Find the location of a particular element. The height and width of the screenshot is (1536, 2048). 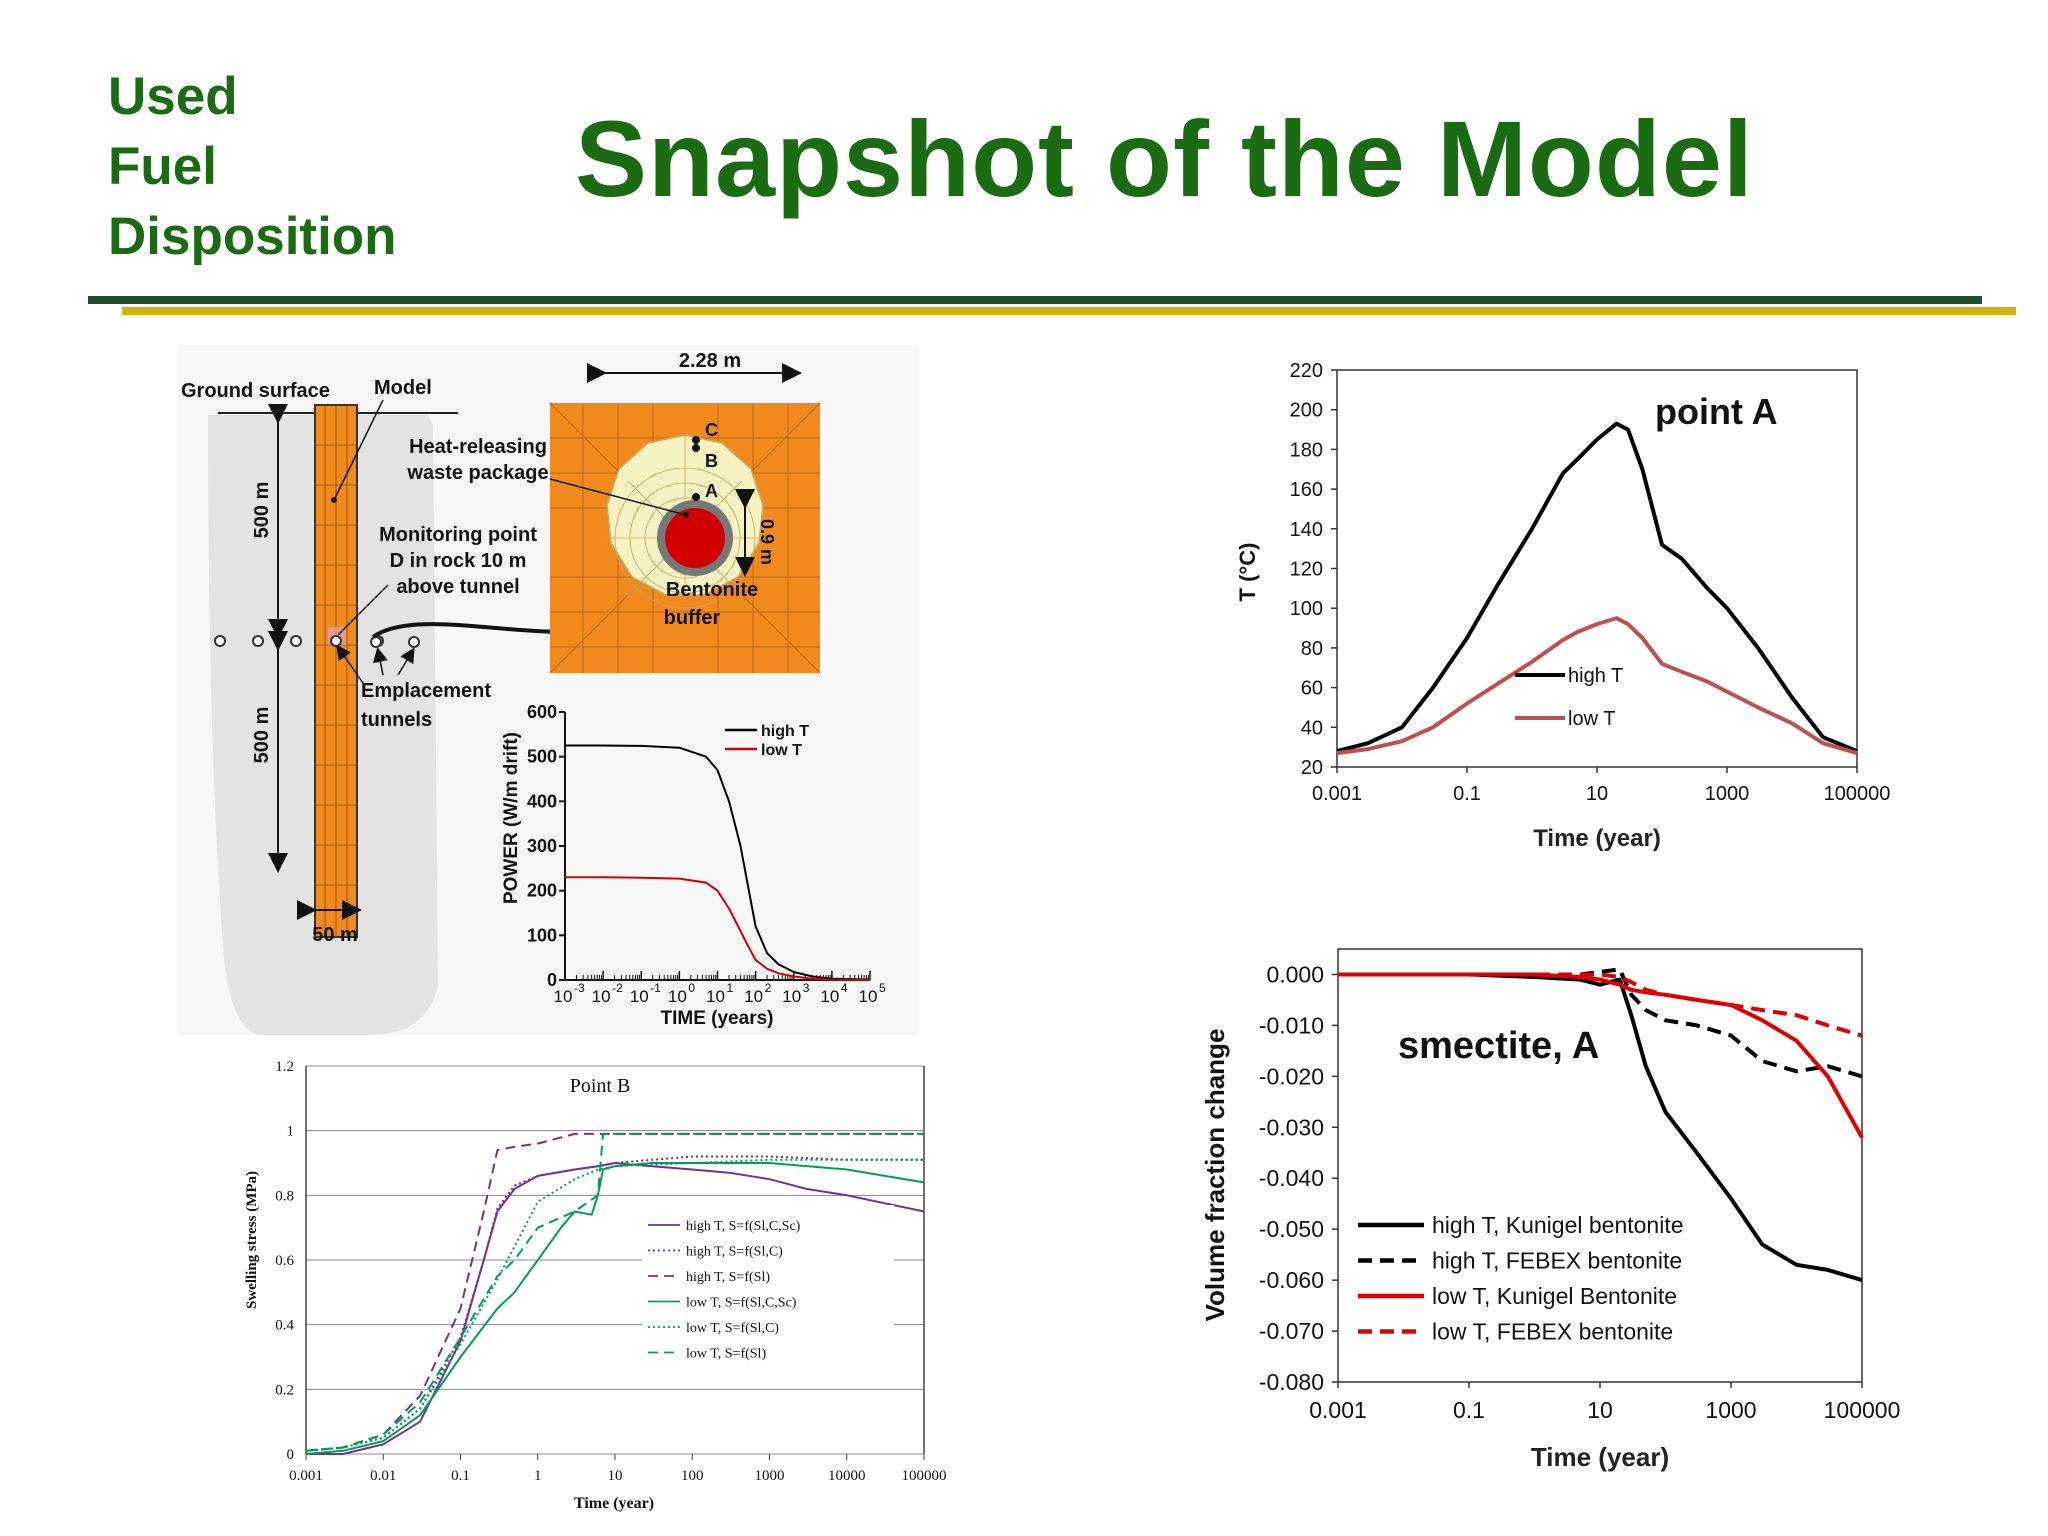

smec-title: smectite, A is located at coordinates (1498, 1046).